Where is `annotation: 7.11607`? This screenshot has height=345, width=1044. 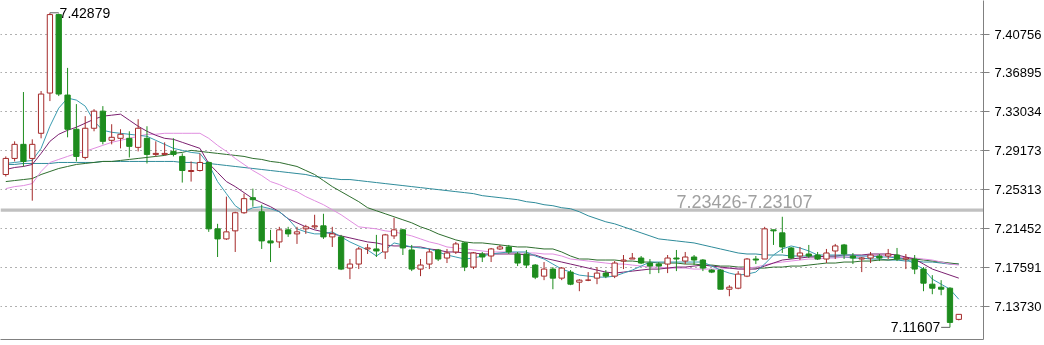 annotation: 7.11607 is located at coordinates (915, 327).